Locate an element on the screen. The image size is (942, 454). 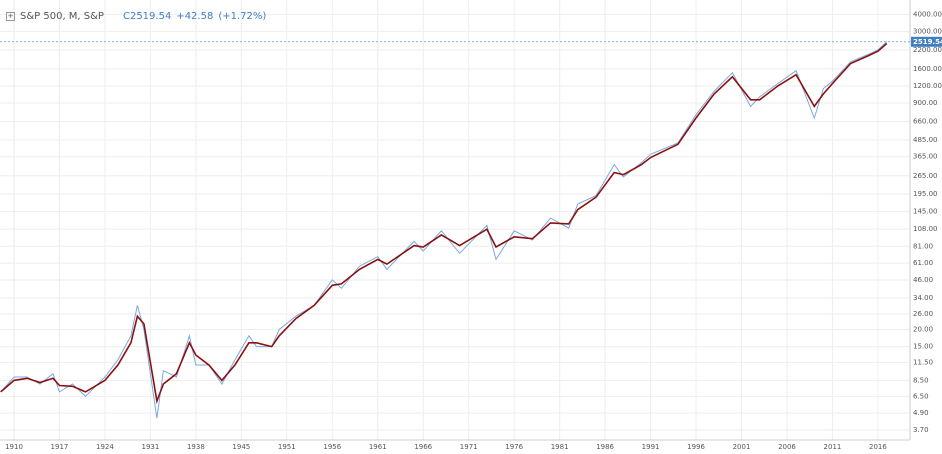
y-tick-label: 81.00 is located at coordinates (923, 246).